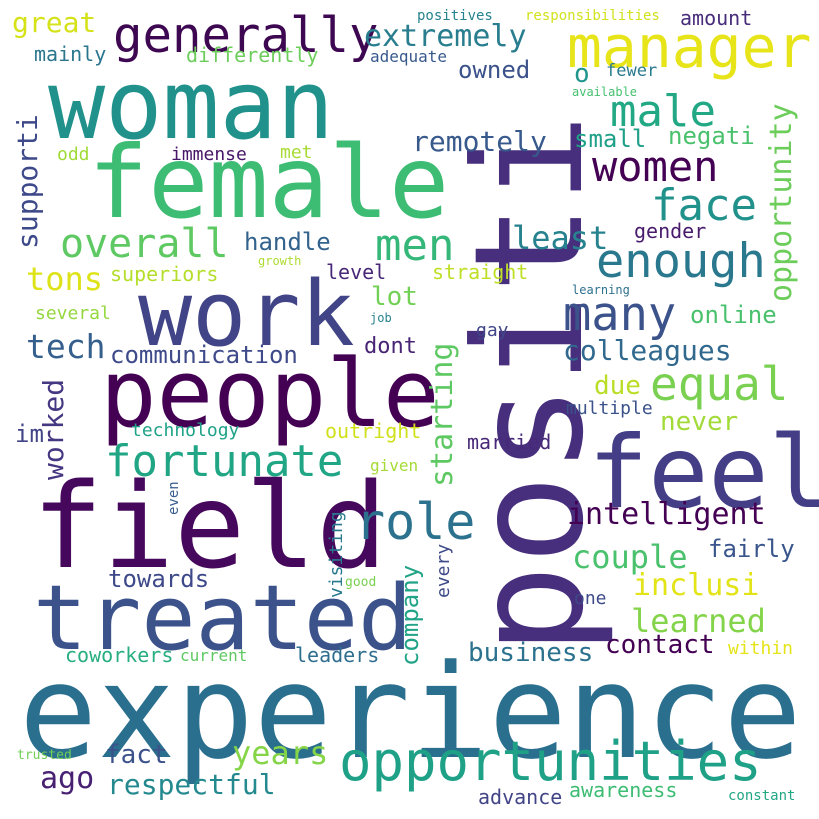  What do you see at coordinates (670, 231) in the screenshot?
I see `word-gender: gender` at bounding box center [670, 231].